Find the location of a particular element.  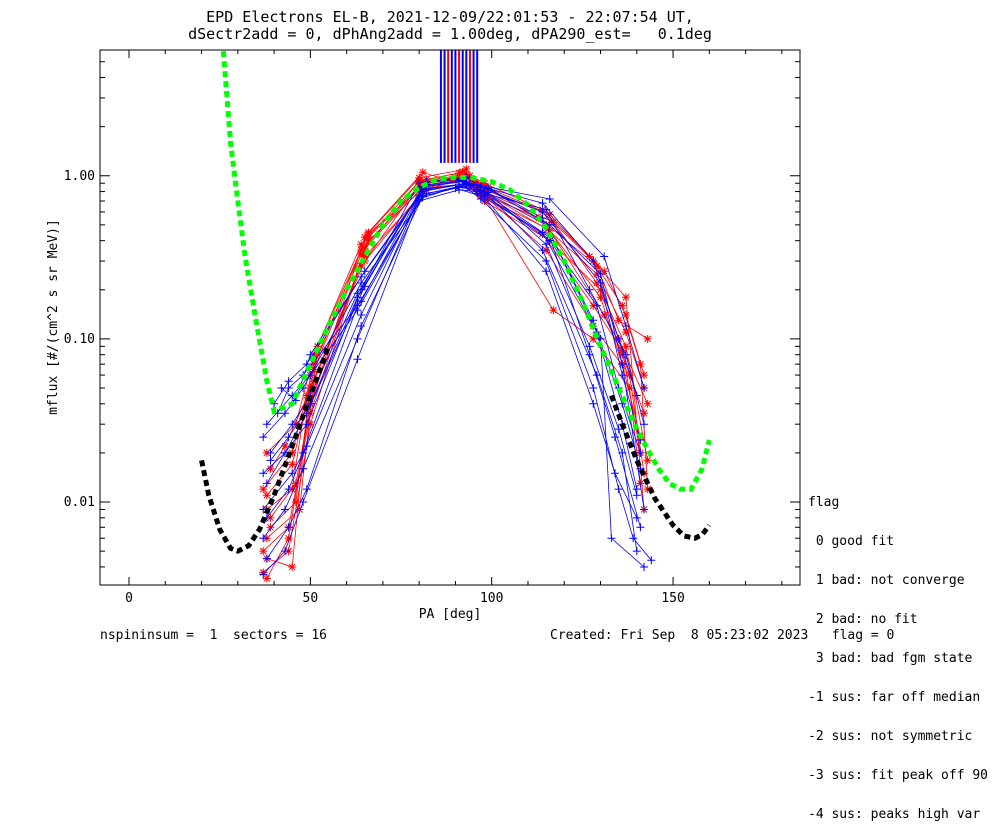

legend-item: -2 sus: not symmetric is located at coordinates (890, 736).